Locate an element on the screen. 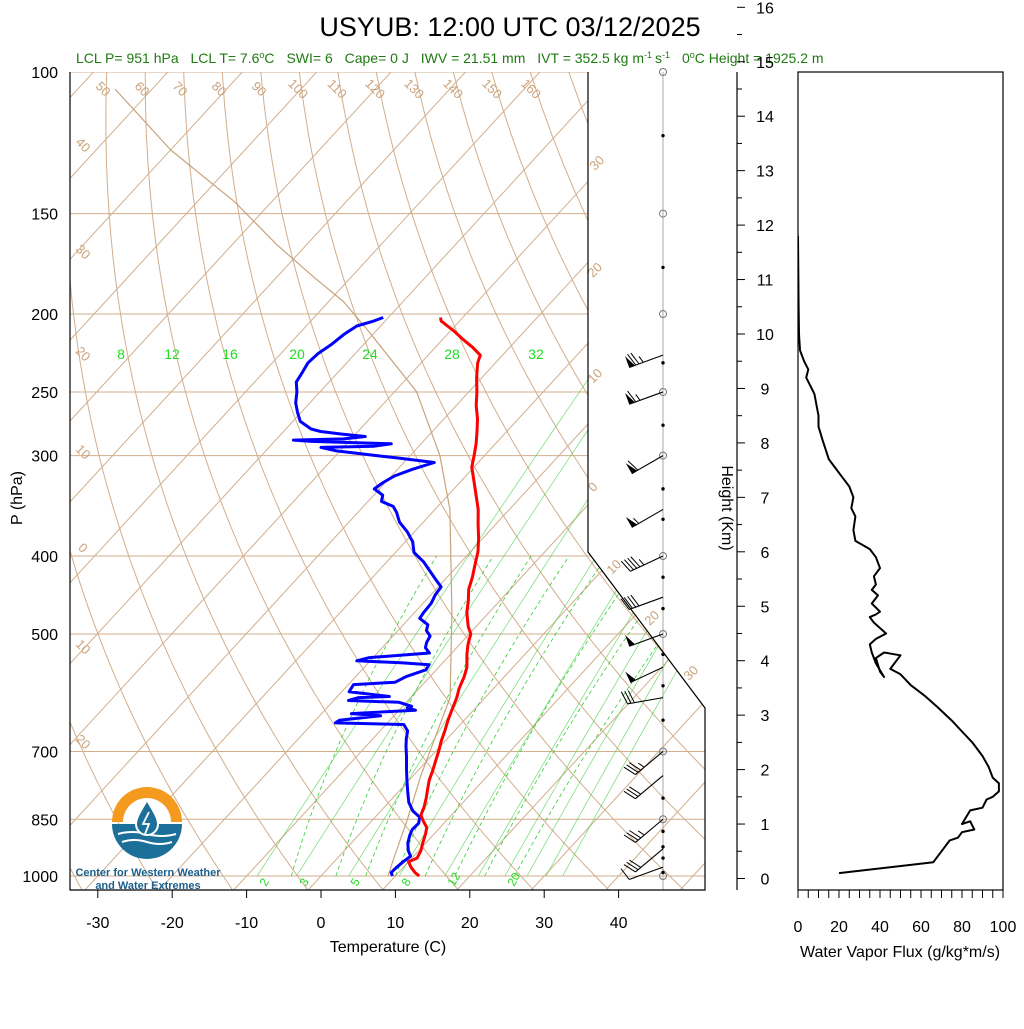 The image size is (1024, 1029). flux-x-axis-label: Water Vapor Flux (g/kg*m/s) is located at coordinates (900, 952).